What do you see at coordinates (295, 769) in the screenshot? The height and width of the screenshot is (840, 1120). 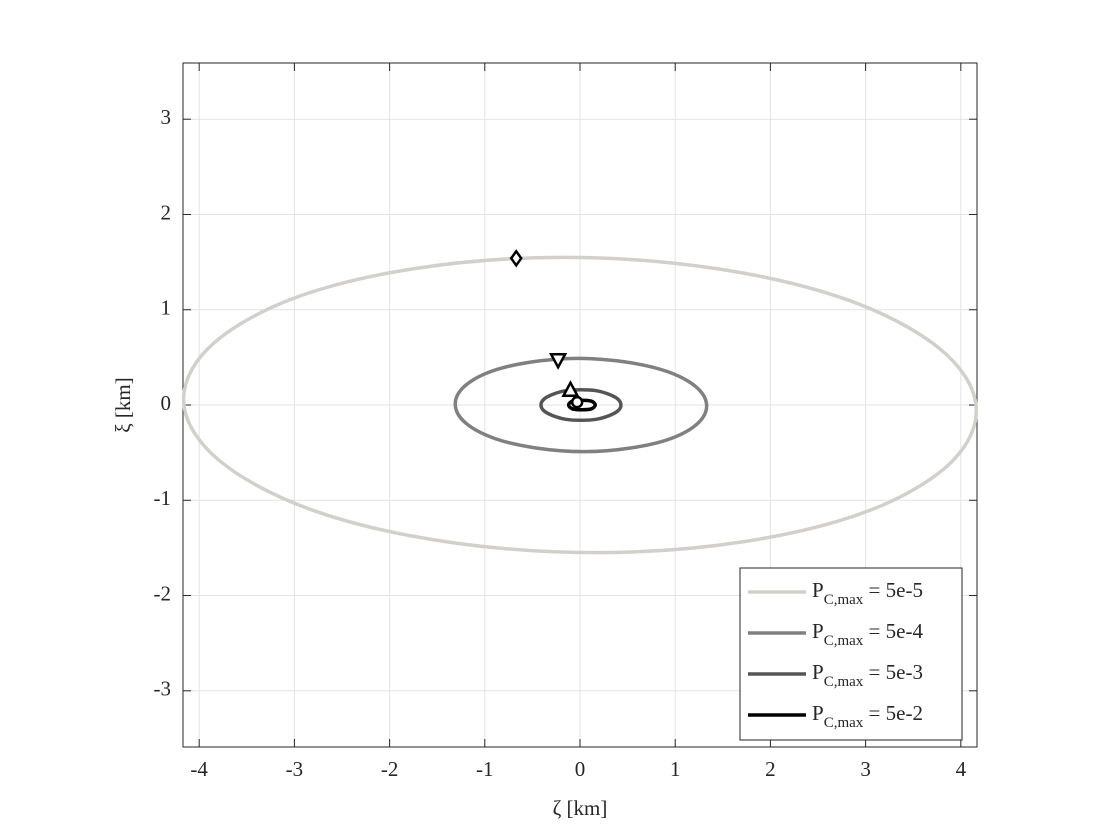 I see `x-tick-label: -3` at bounding box center [295, 769].